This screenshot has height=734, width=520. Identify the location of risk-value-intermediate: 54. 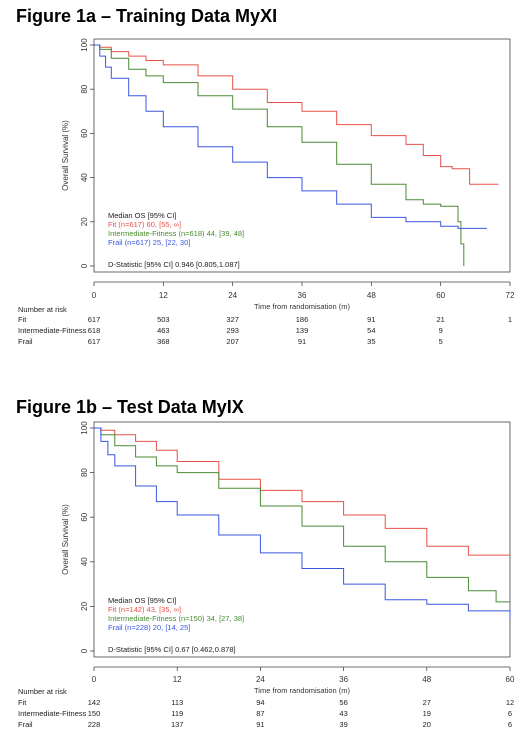
(371, 330).